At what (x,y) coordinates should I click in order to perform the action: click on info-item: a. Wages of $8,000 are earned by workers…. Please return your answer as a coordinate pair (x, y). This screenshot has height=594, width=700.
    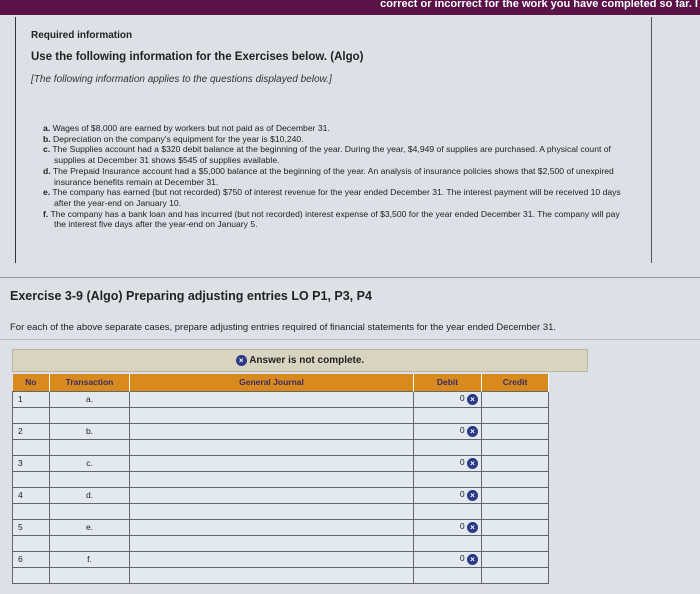
    Looking at the image, I should click on (333, 128).